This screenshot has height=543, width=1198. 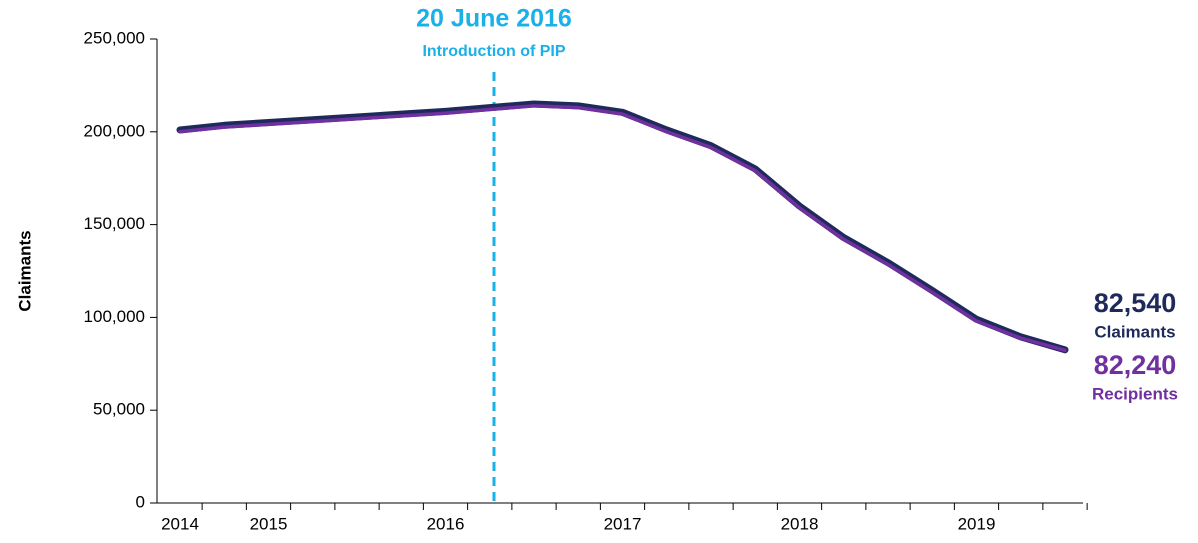 I want to click on y-tick-label: 0, so click(x=140, y=501).